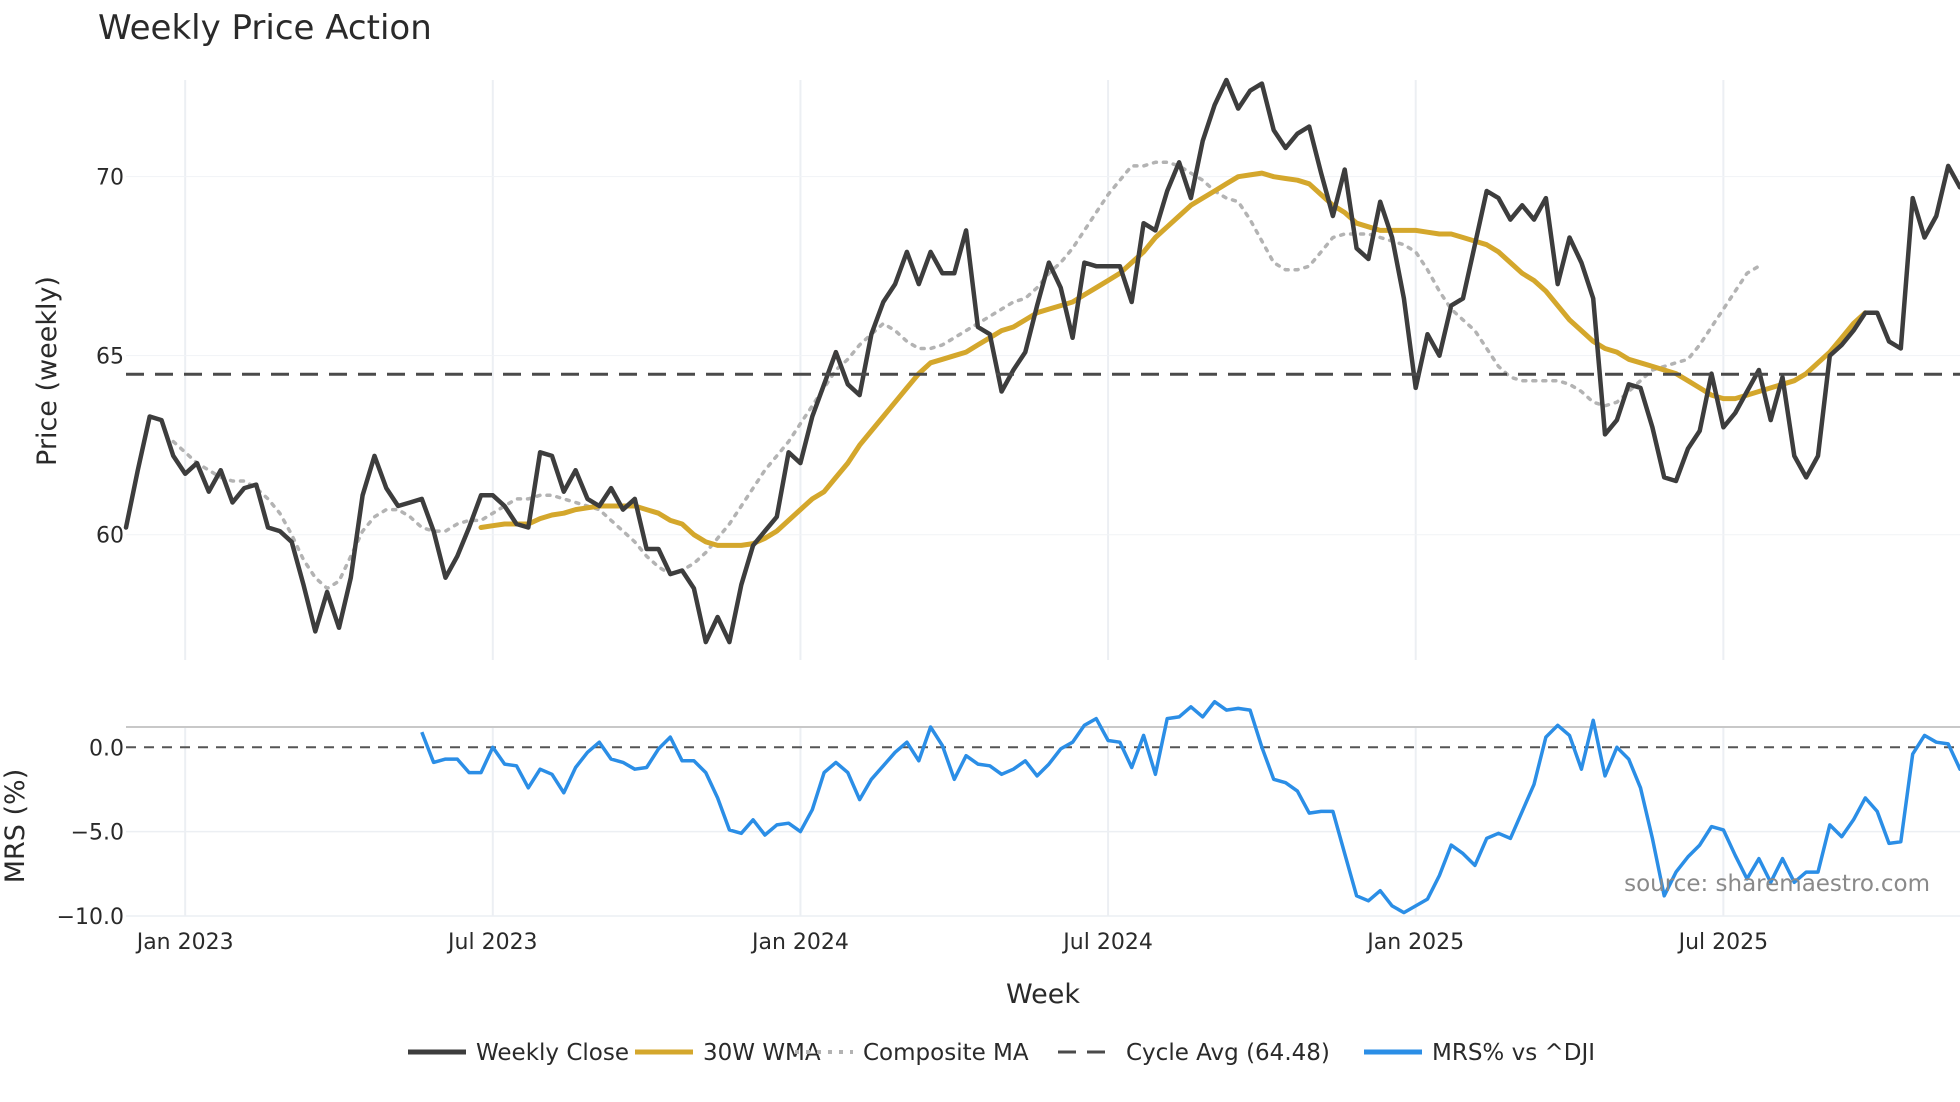 Image resolution: width=1960 pixels, height=1102 pixels. Describe the element at coordinates (110, 357) in the screenshot. I see `price-y-tick-label: 65` at that location.